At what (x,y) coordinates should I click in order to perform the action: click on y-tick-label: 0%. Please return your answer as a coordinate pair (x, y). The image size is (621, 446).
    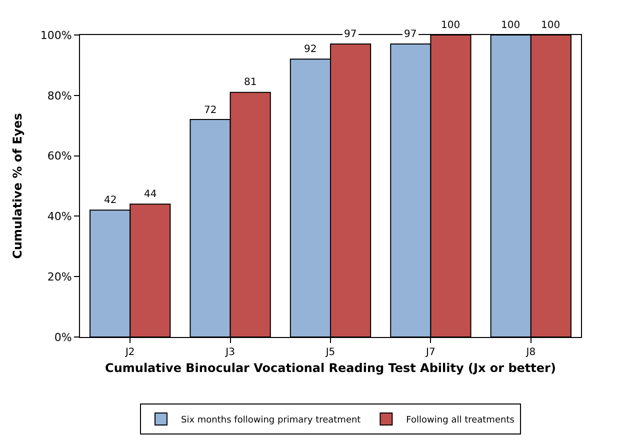
    Looking at the image, I should click on (63, 337).